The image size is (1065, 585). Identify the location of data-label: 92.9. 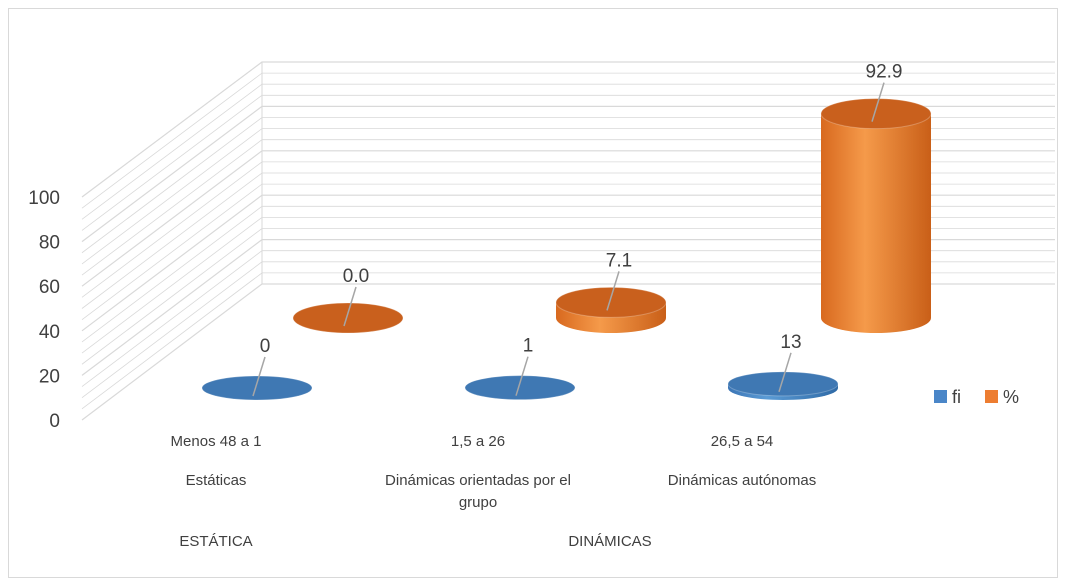
(884, 72).